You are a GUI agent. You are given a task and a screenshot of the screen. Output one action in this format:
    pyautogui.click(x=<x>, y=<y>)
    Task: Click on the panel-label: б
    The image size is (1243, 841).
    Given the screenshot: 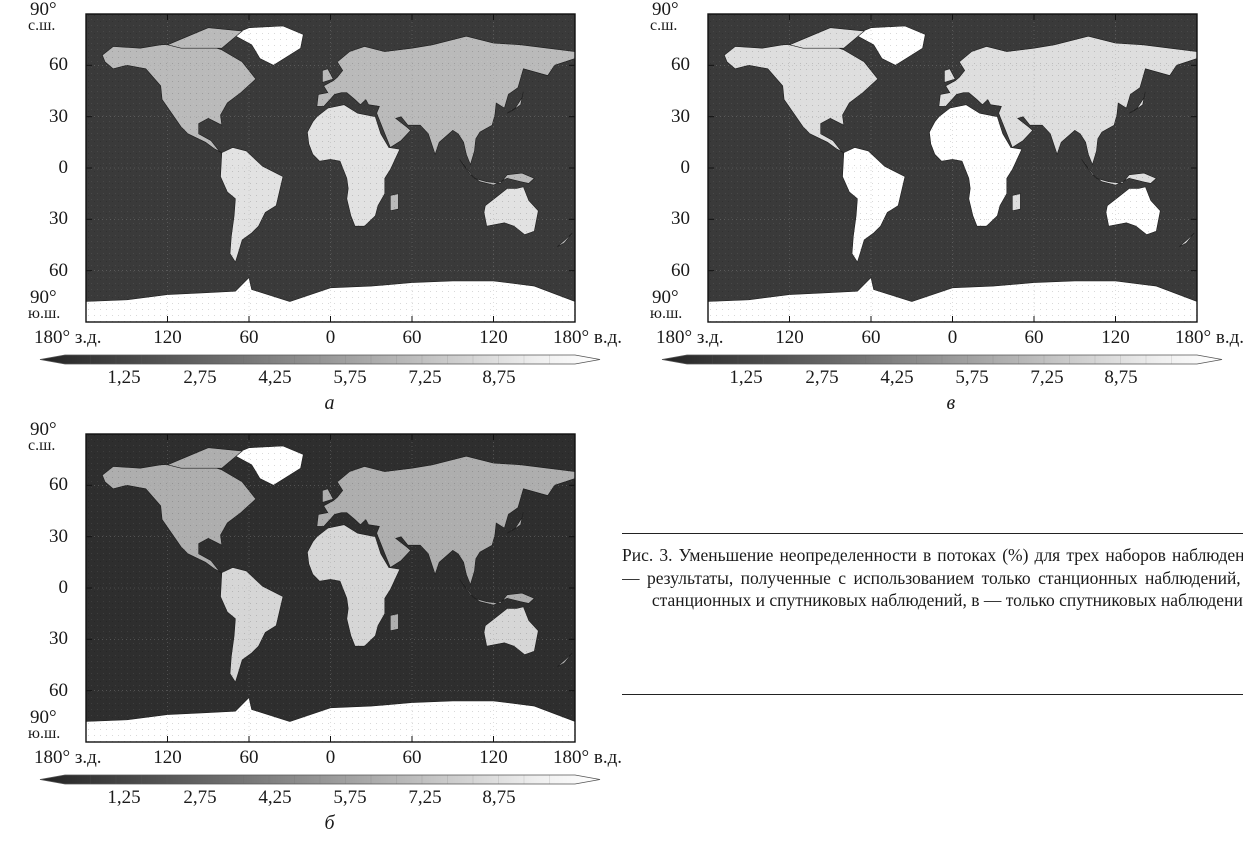 What is the action you would take?
    pyautogui.click(x=329, y=823)
    